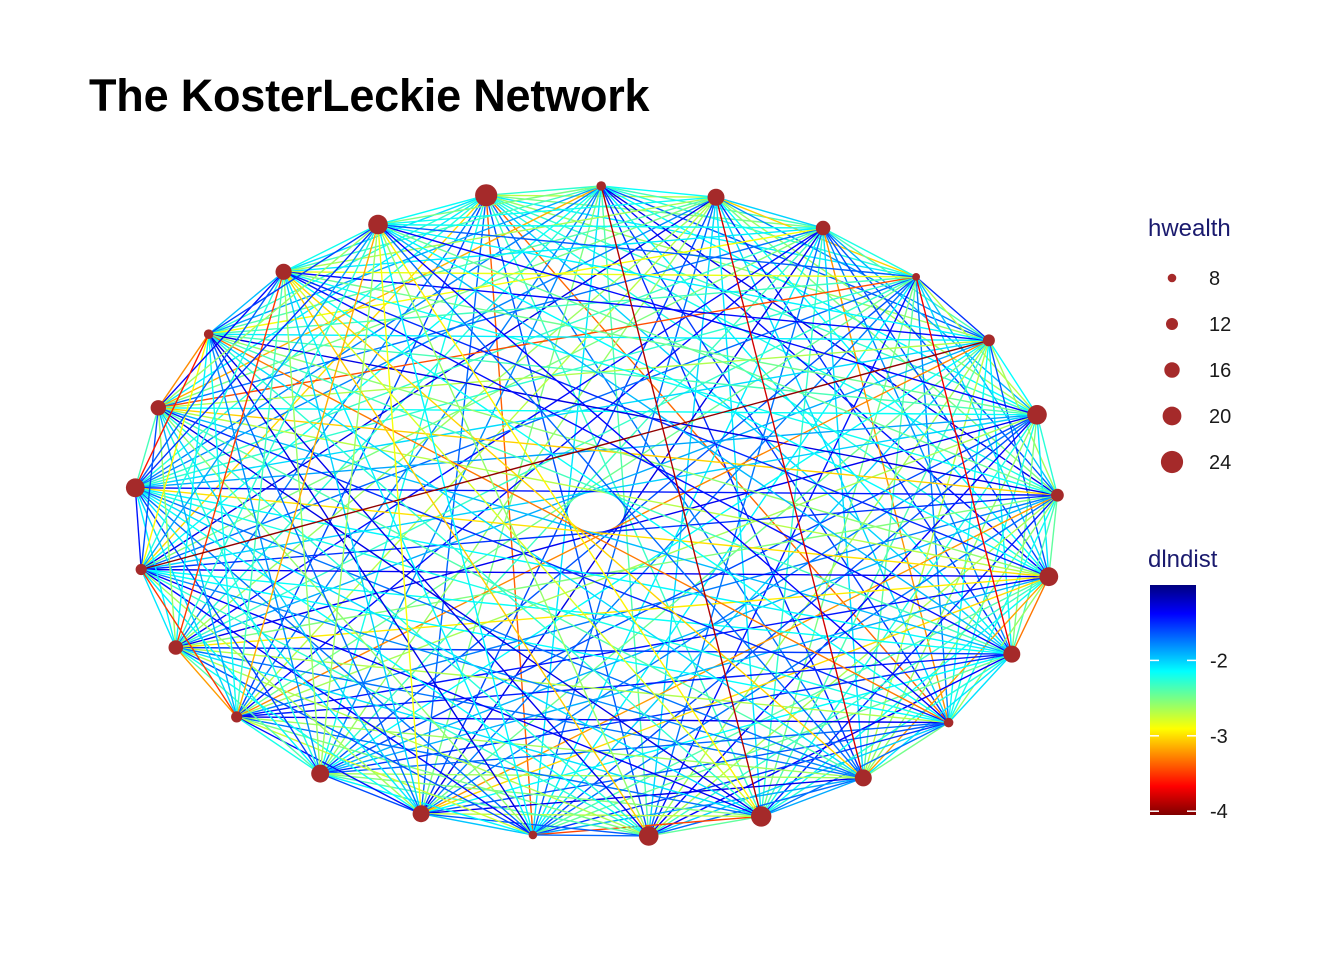  What do you see at coordinates (1214, 279) in the screenshot?
I see `legend-hwealth-label-8: 8` at bounding box center [1214, 279].